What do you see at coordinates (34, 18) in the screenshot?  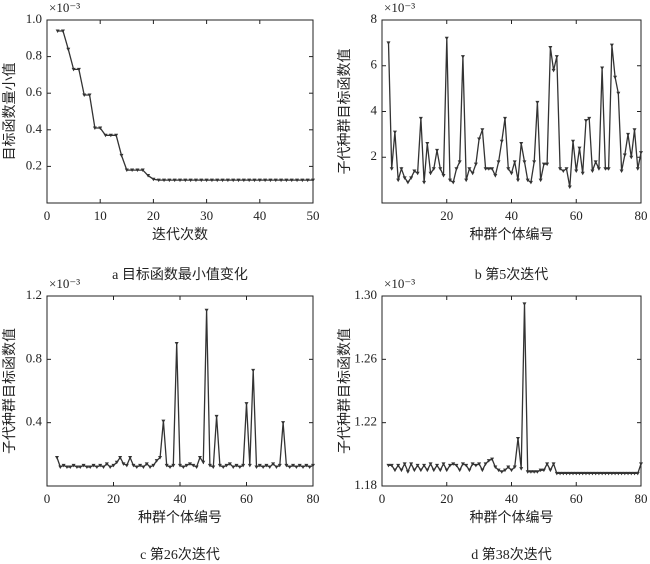 I see `y-tick-label: 1.0` at bounding box center [34, 18].